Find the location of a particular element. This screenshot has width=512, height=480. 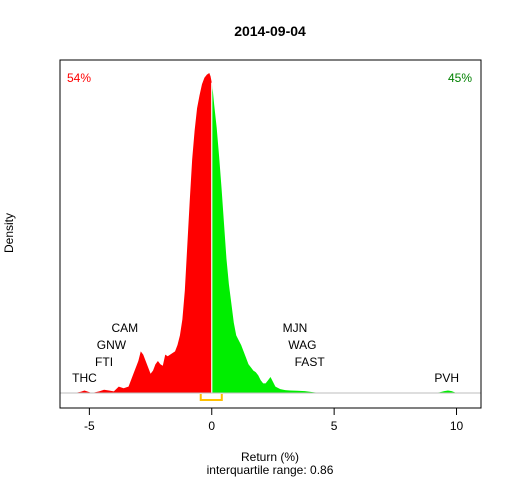

x-tick-label: 0 is located at coordinates (211, 426).